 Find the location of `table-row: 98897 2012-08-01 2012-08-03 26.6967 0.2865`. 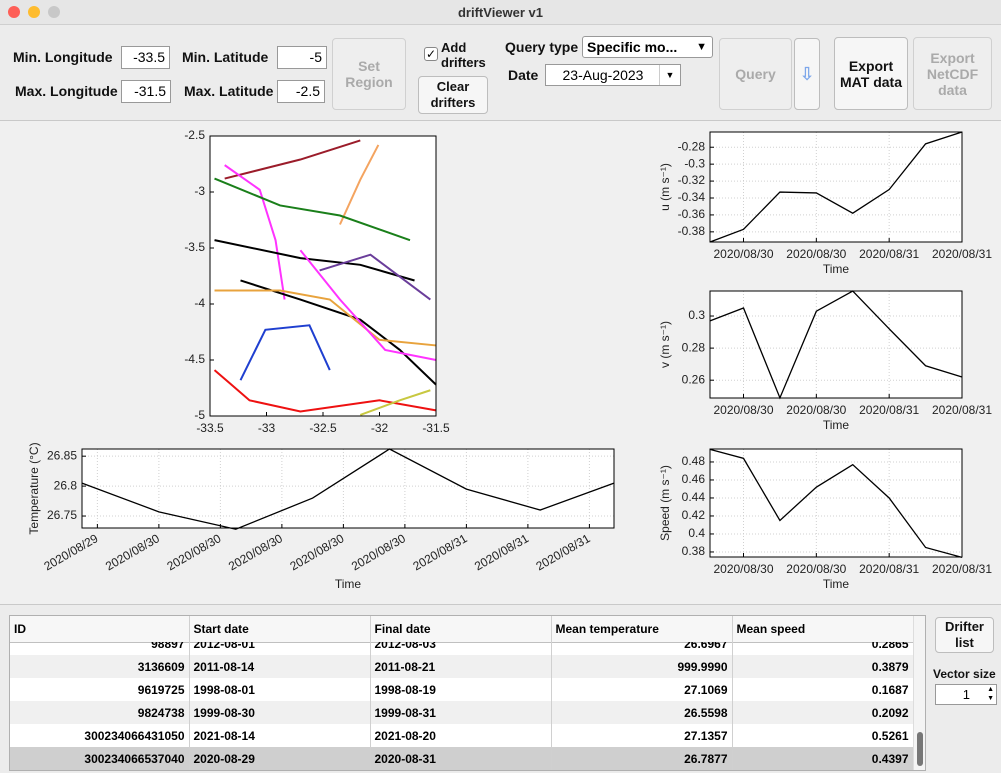

table-row: 98897 2012-08-01 2012-08-03 26.6967 0.2865 is located at coordinates (461, 648).